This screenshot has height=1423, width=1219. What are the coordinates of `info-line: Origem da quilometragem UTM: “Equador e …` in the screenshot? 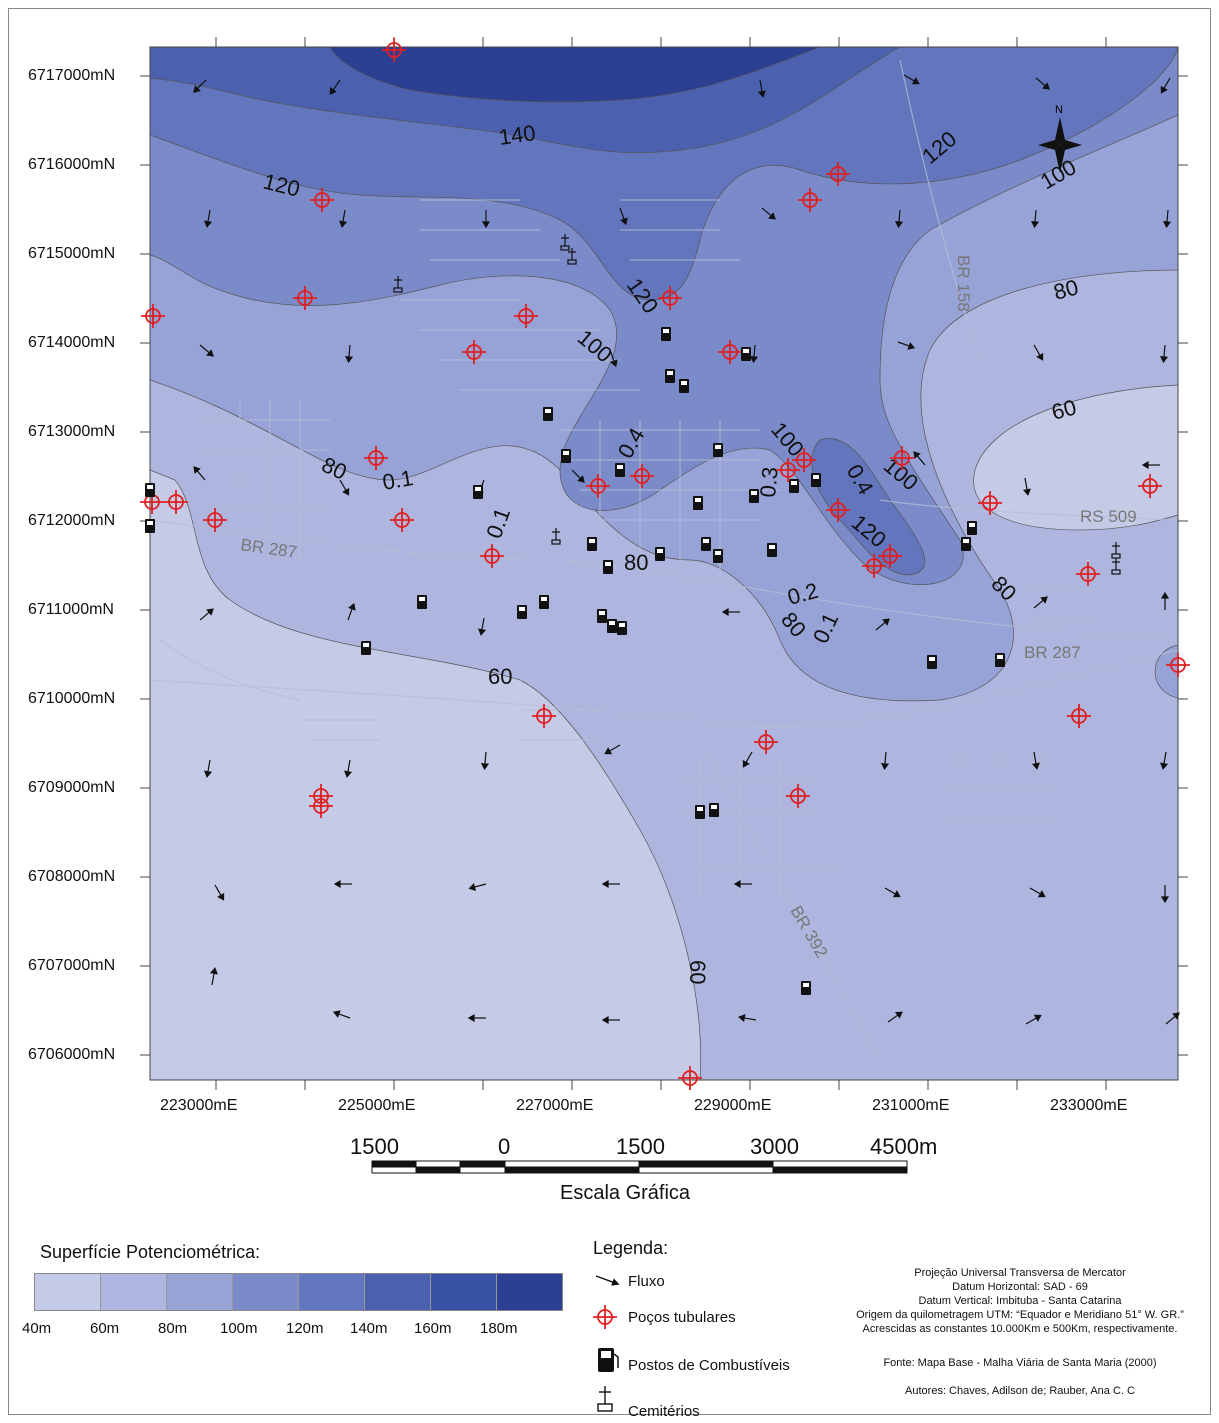 It's located at (1020, 1315).